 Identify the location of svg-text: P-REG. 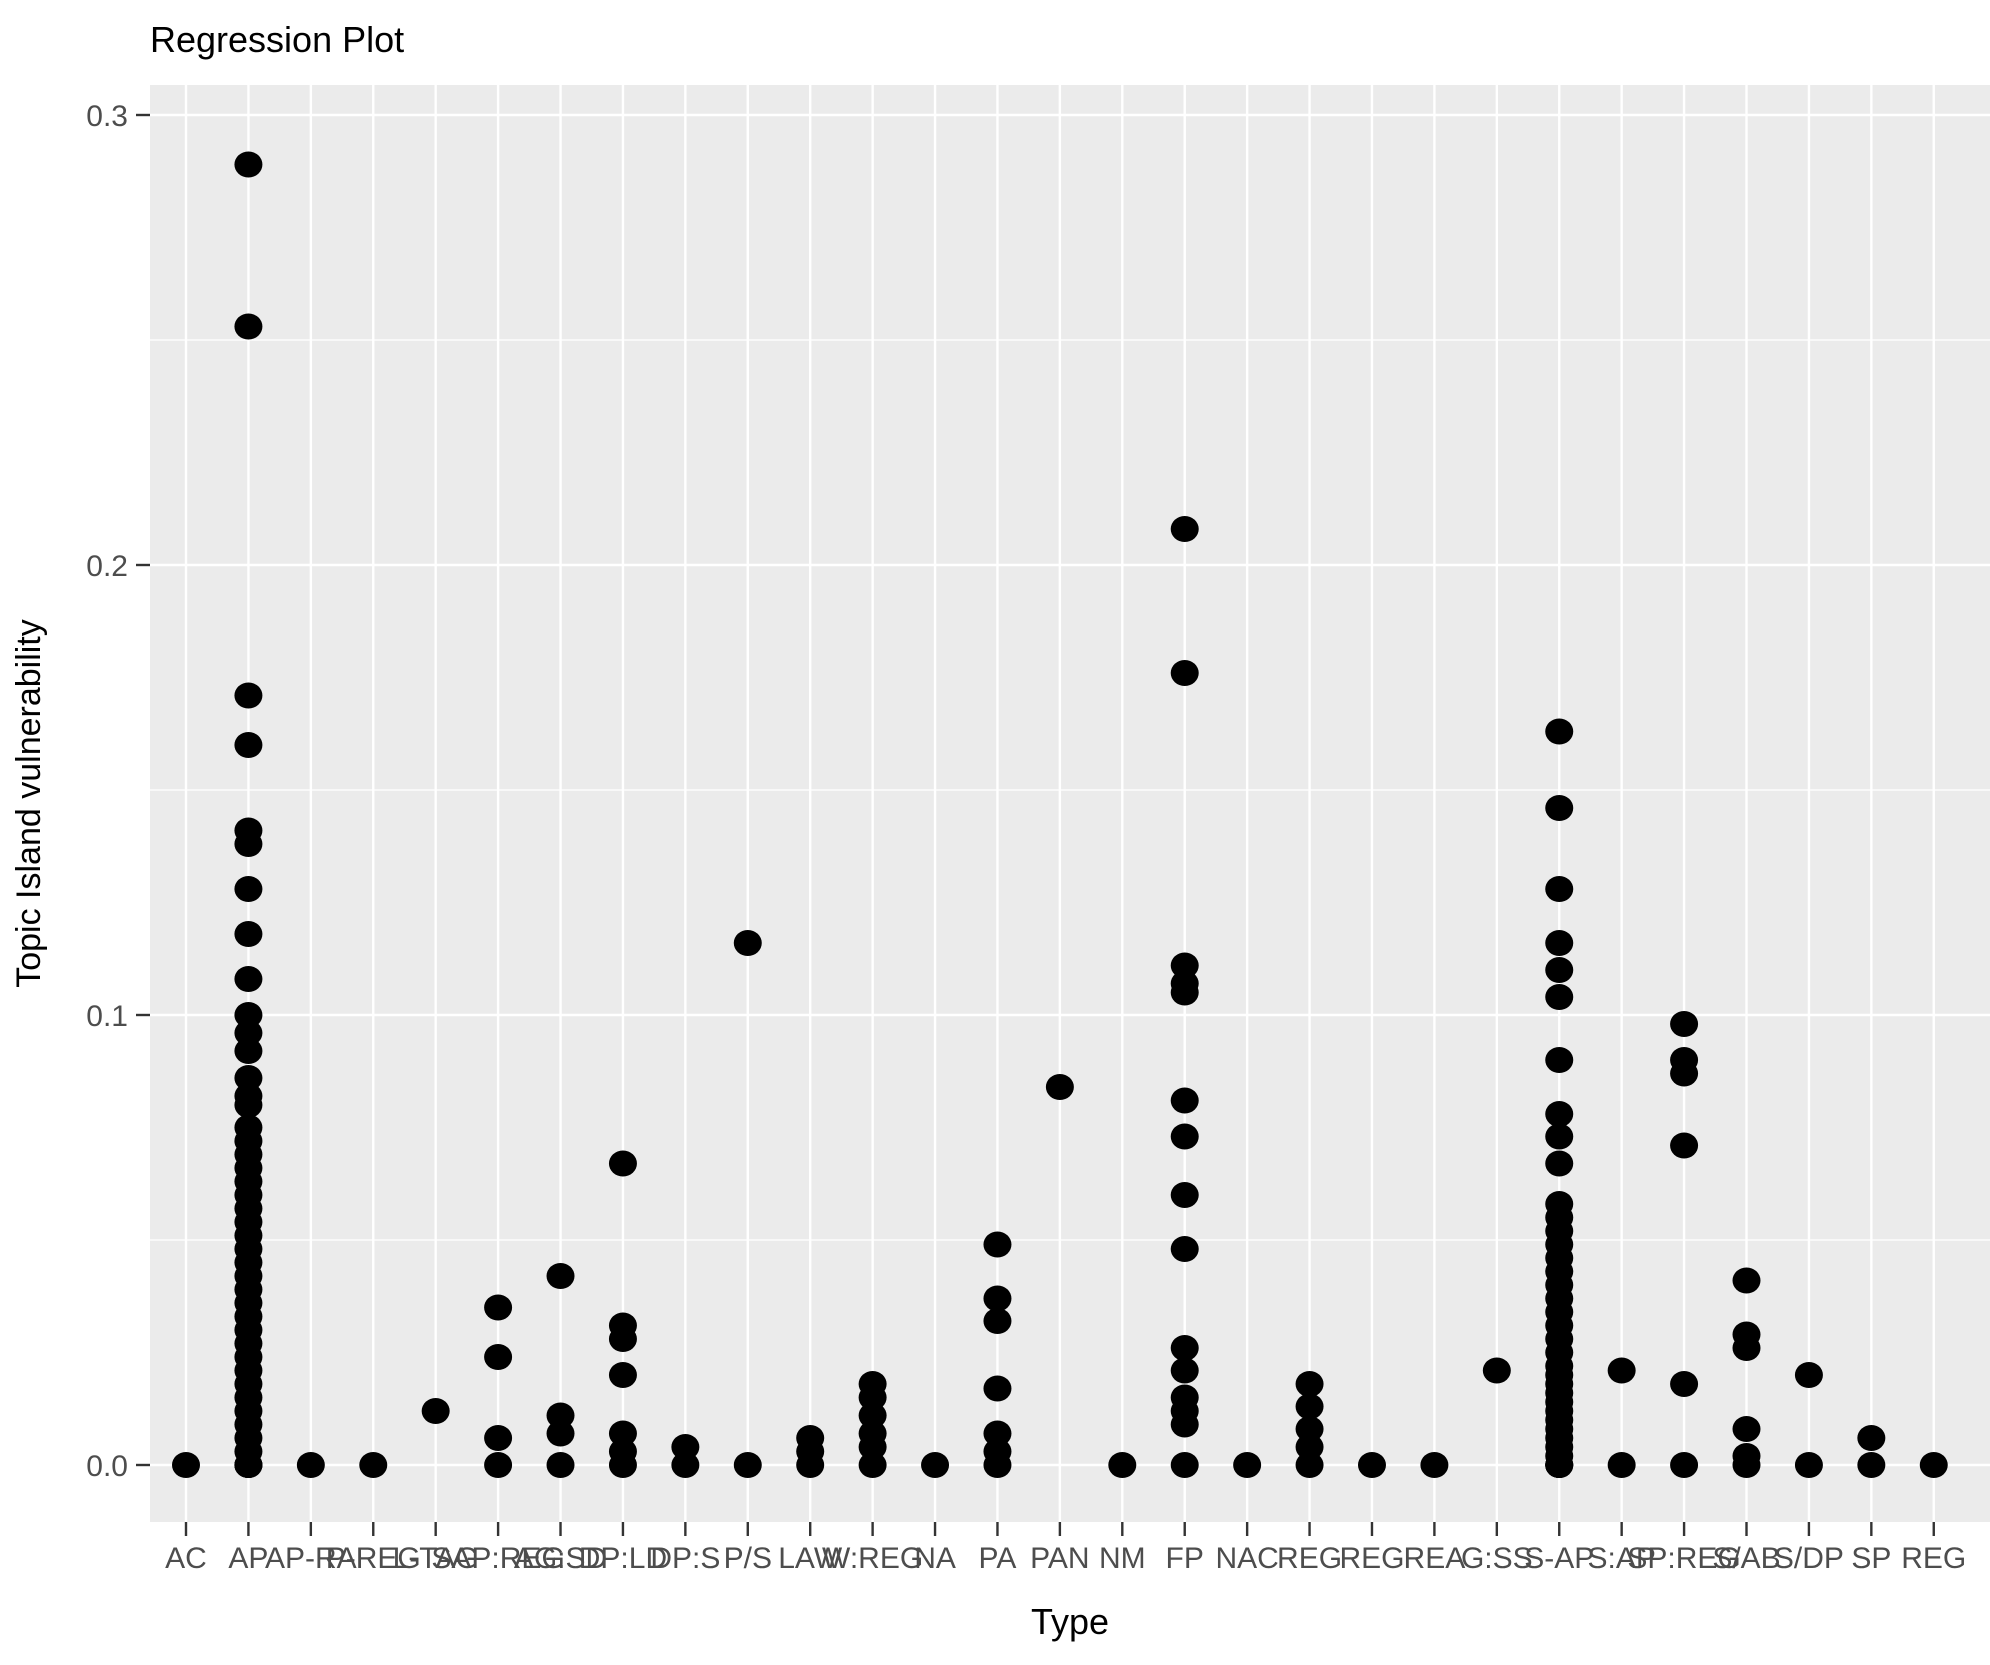
(373, 1558).